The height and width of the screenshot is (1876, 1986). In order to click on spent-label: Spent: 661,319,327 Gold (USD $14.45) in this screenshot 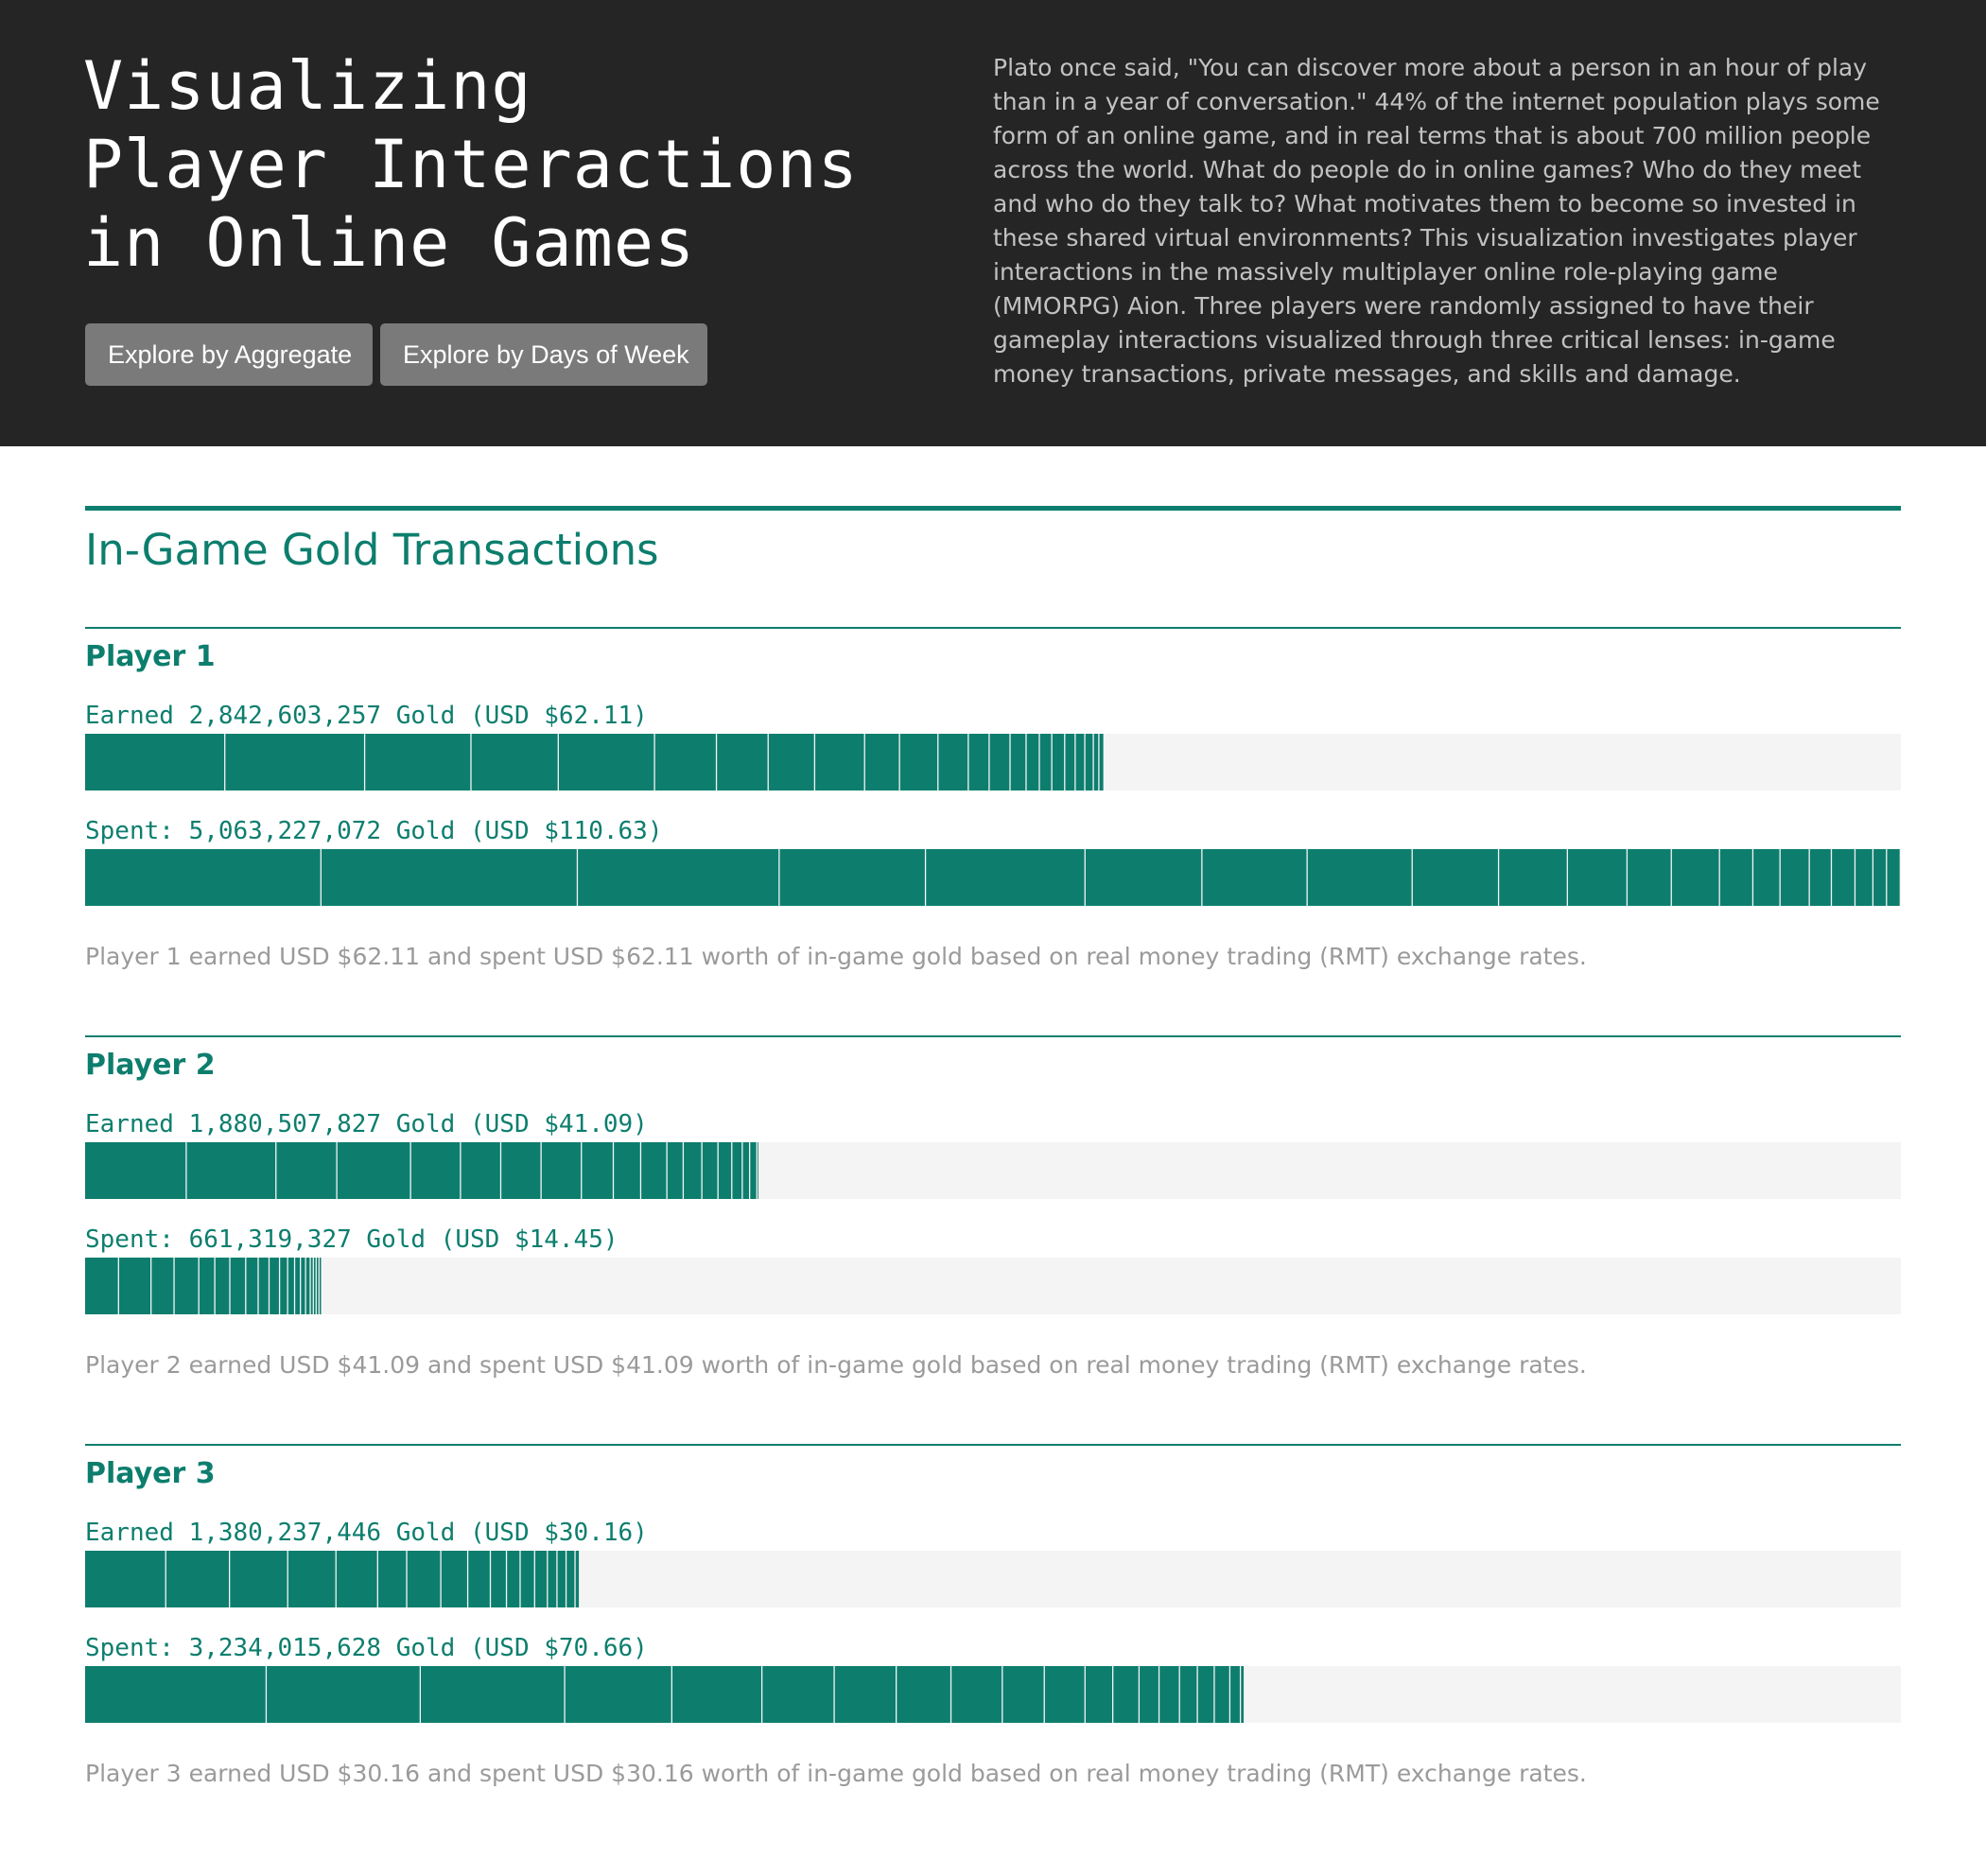, I will do `click(351, 1239)`.